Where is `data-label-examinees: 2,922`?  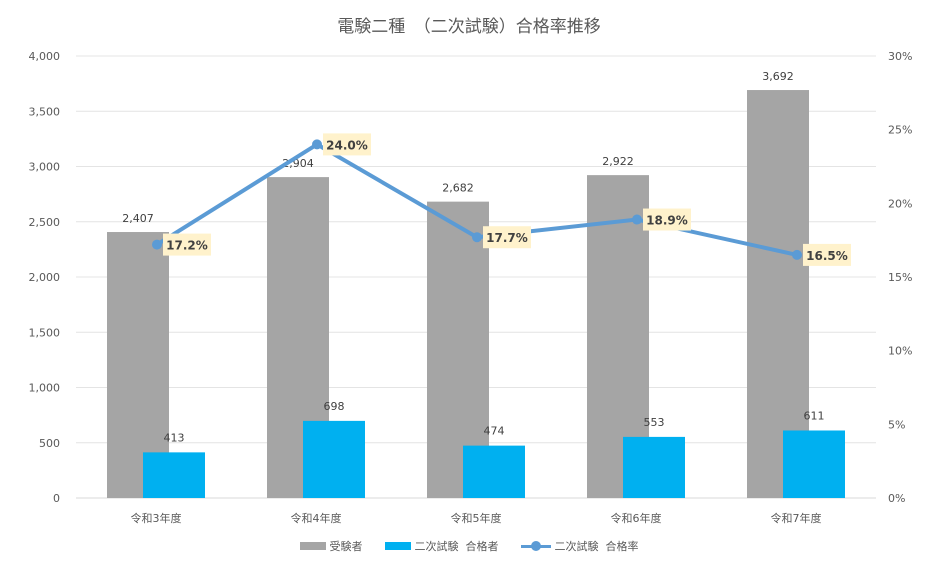
data-label-examinees: 2,922 is located at coordinates (618, 161).